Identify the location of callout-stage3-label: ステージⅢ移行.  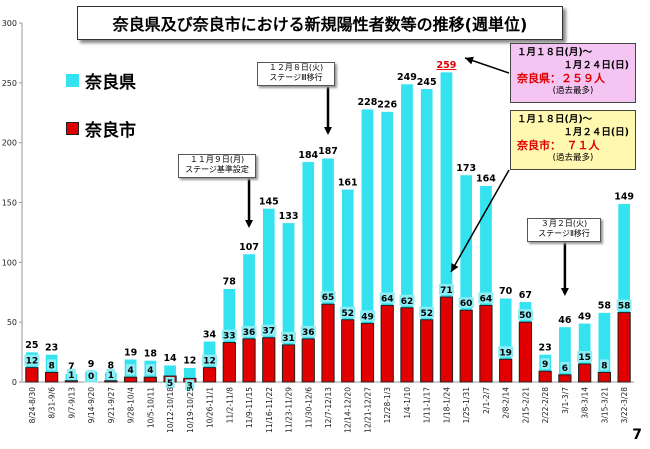
(296, 77).